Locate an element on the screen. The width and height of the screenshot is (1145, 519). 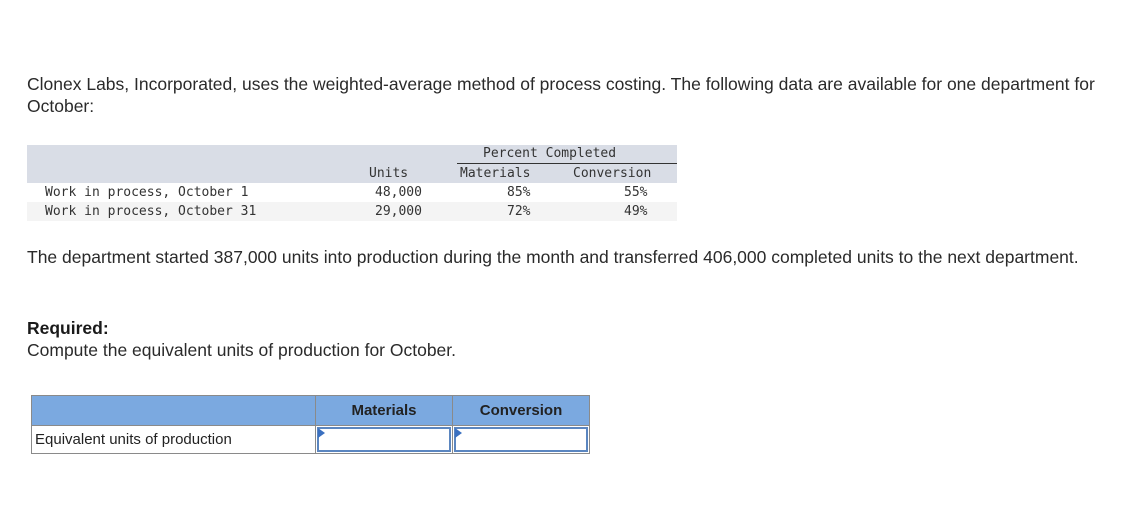
table-header-band is located at coordinates (352, 164).